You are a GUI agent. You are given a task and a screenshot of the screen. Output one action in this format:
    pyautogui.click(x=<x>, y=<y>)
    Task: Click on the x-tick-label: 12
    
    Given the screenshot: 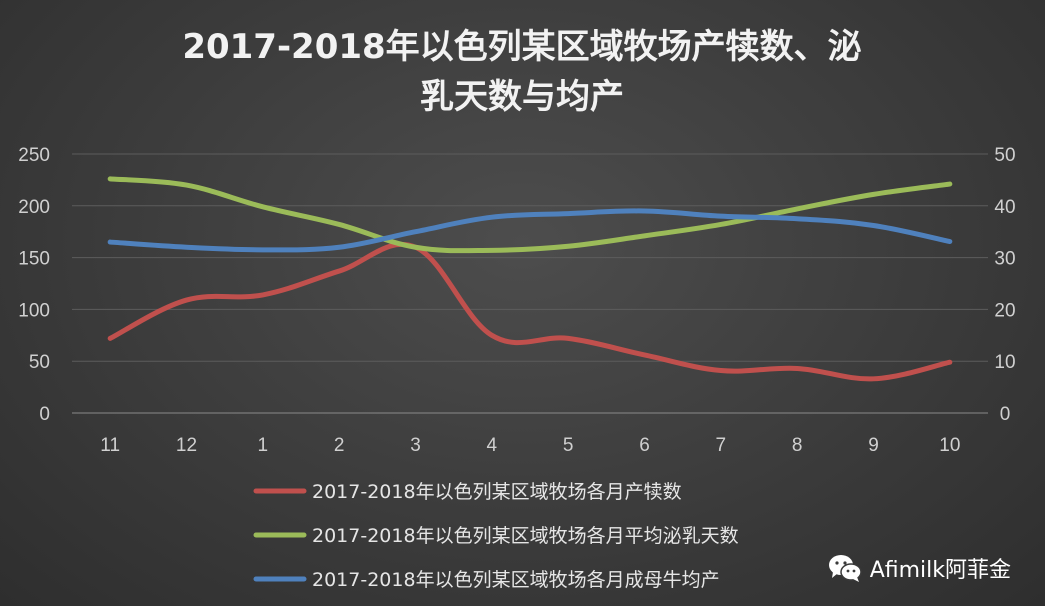 What is the action you would take?
    pyautogui.click(x=186, y=445)
    